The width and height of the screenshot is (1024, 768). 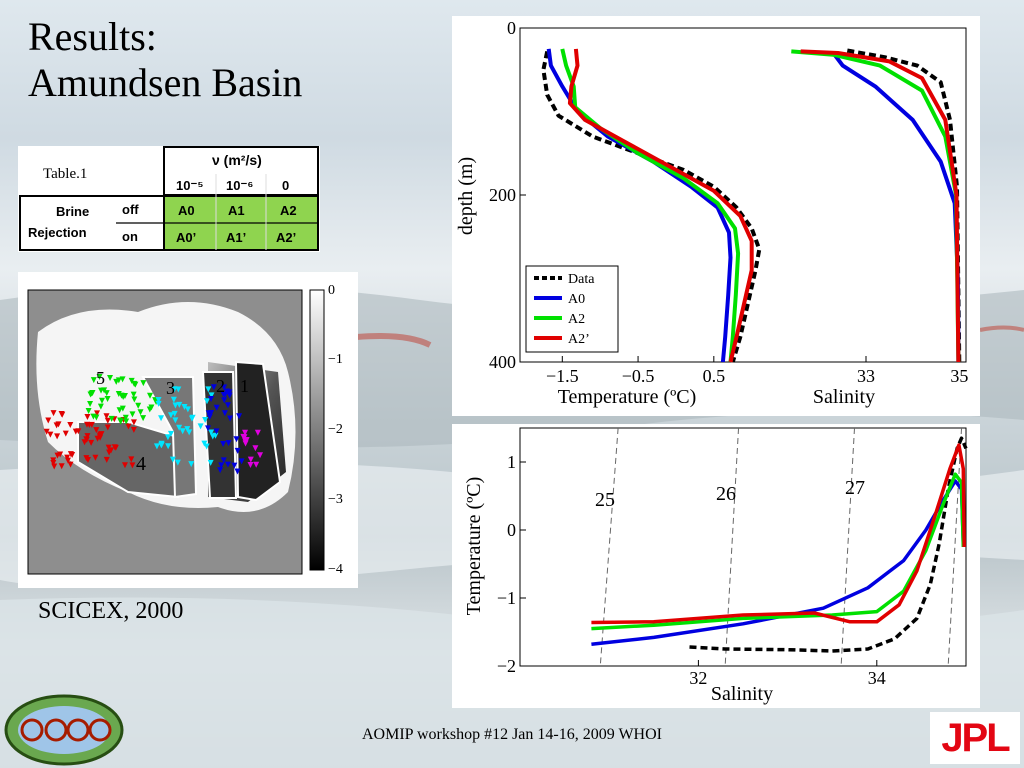 What do you see at coordinates (220, 386) in the screenshot?
I see `map-region-label: 2` at bounding box center [220, 386].